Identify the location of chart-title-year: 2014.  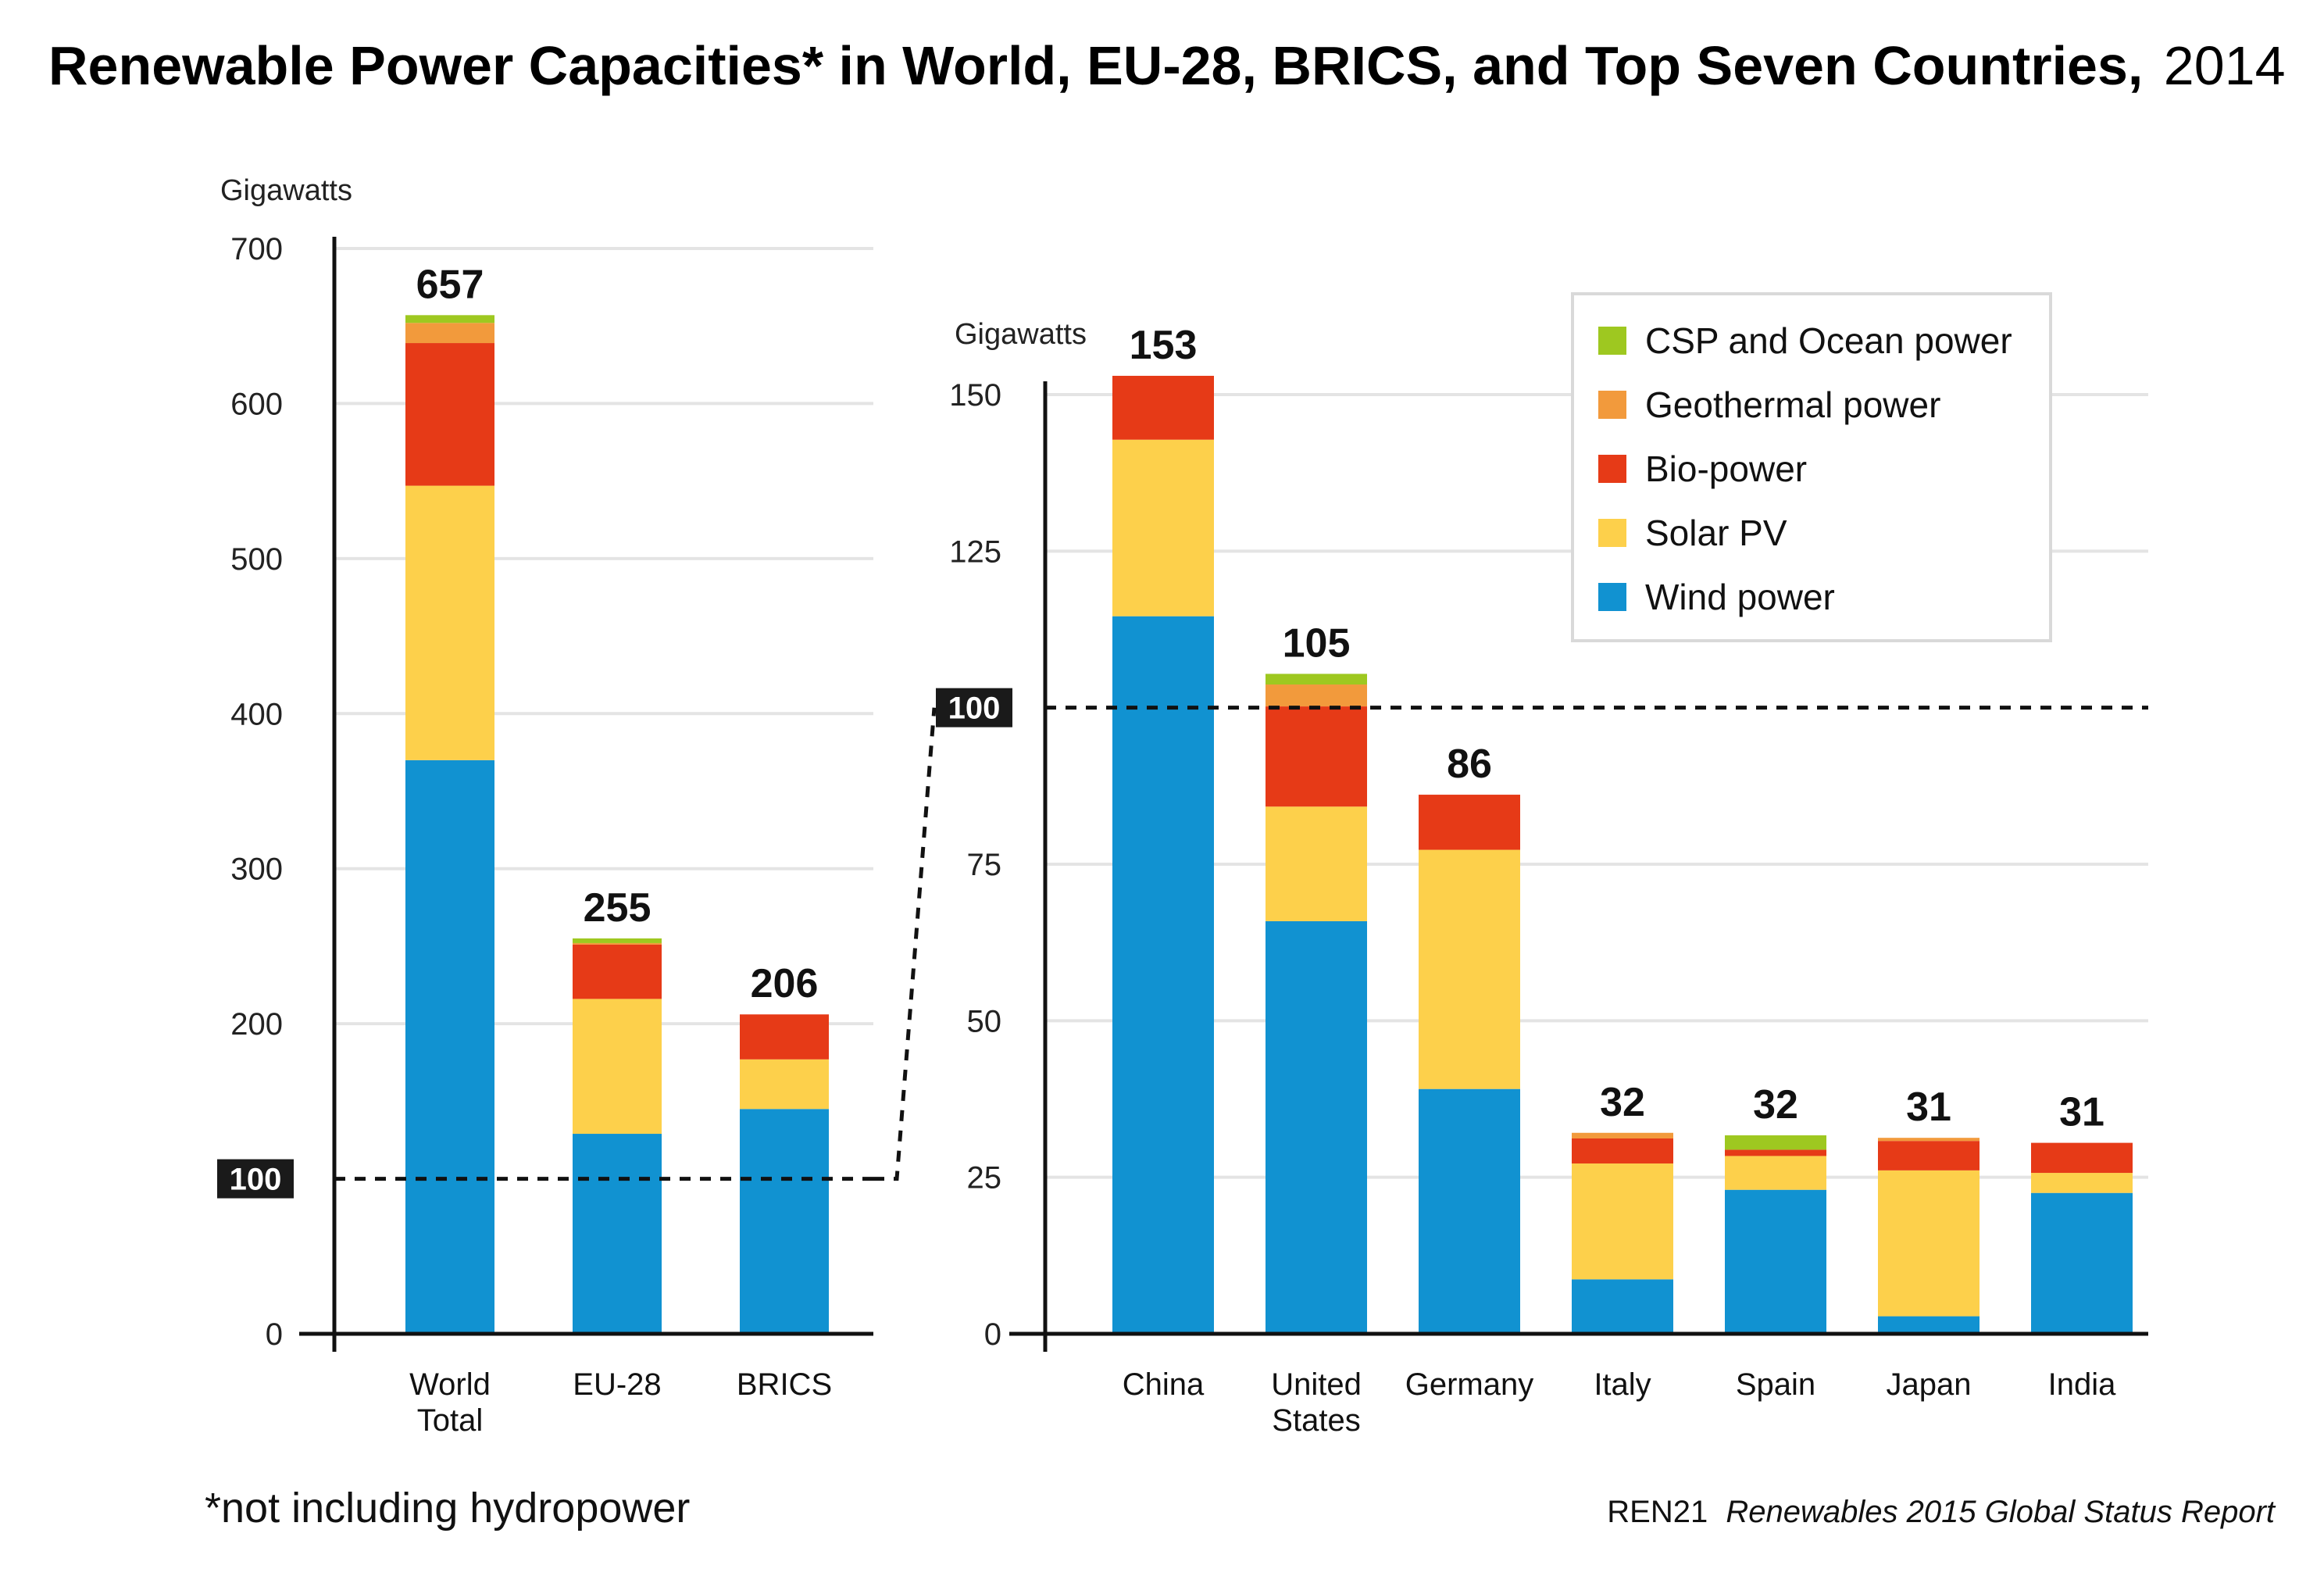
(2225, 65).